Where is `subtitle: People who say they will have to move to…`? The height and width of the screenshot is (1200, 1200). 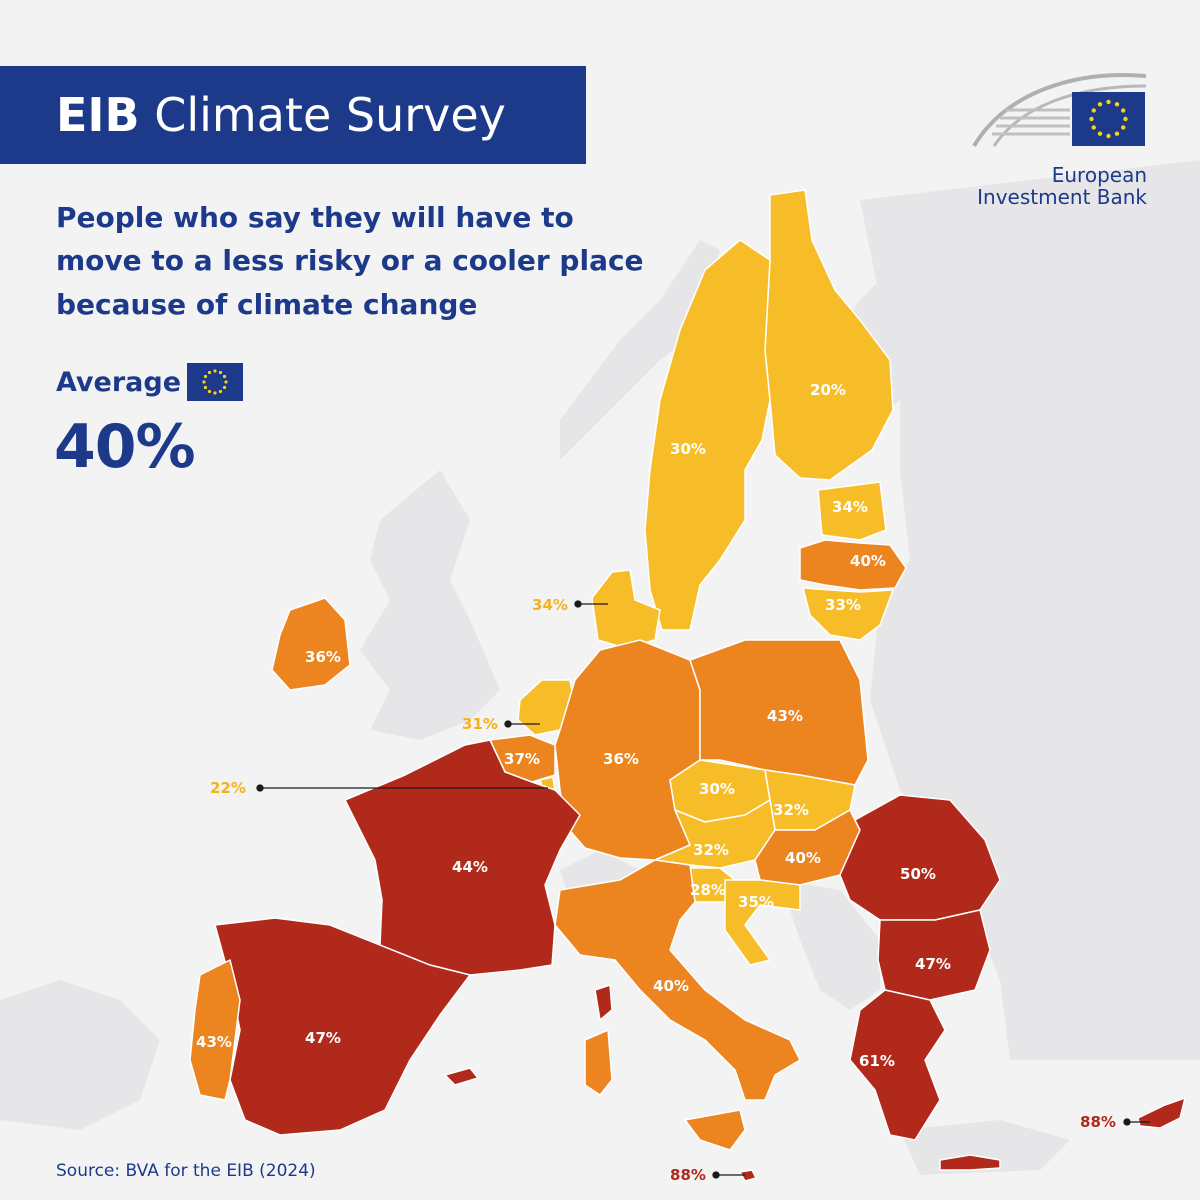
subtitle: People who say they will have to move to… is located at coordinates (350, 261).